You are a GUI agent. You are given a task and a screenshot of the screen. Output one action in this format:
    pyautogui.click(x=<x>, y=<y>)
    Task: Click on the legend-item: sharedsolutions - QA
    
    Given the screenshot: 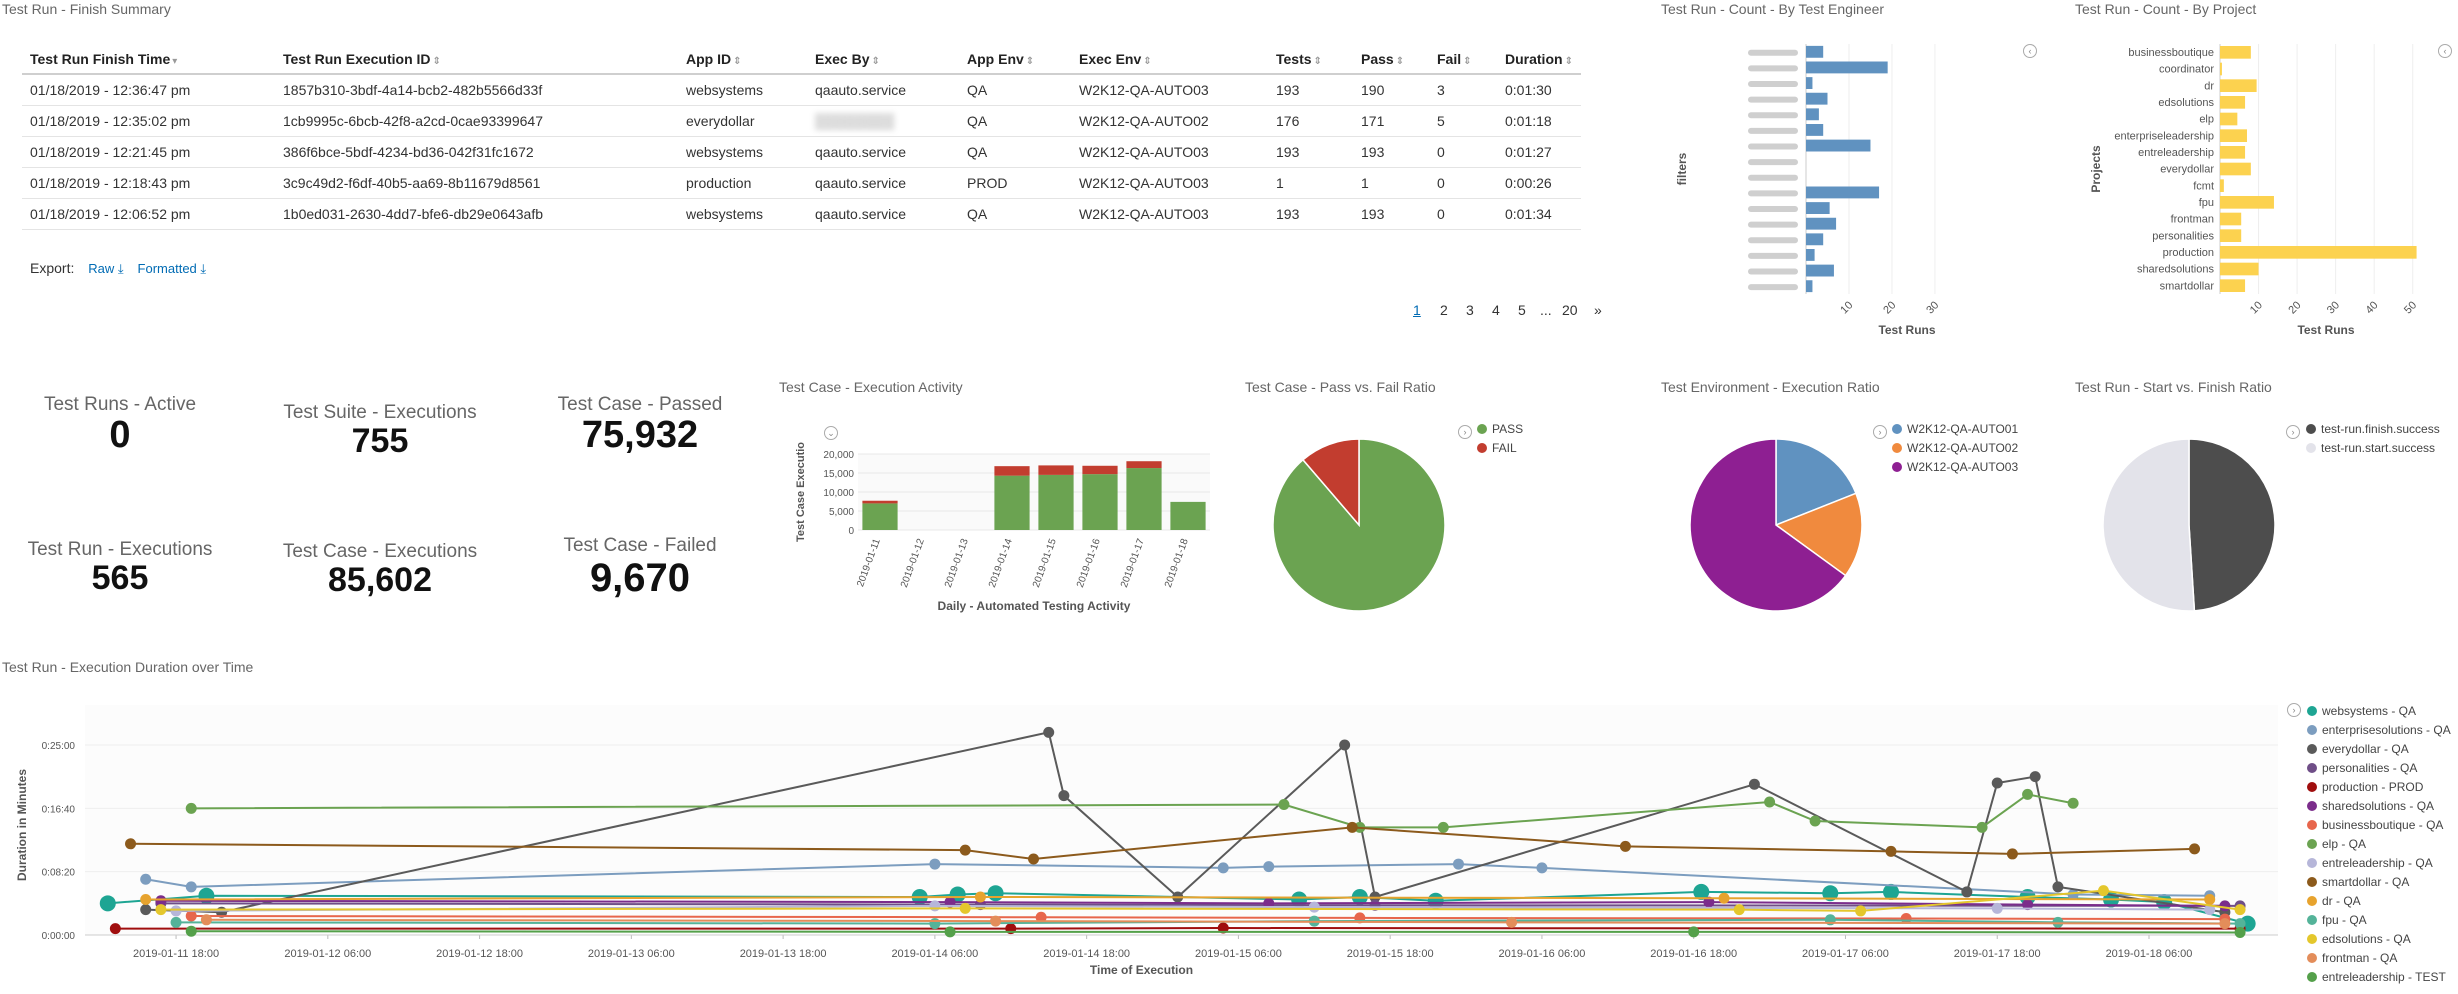 What is the action you would take?
    pyautogui.click(x=2382, y=806)
    